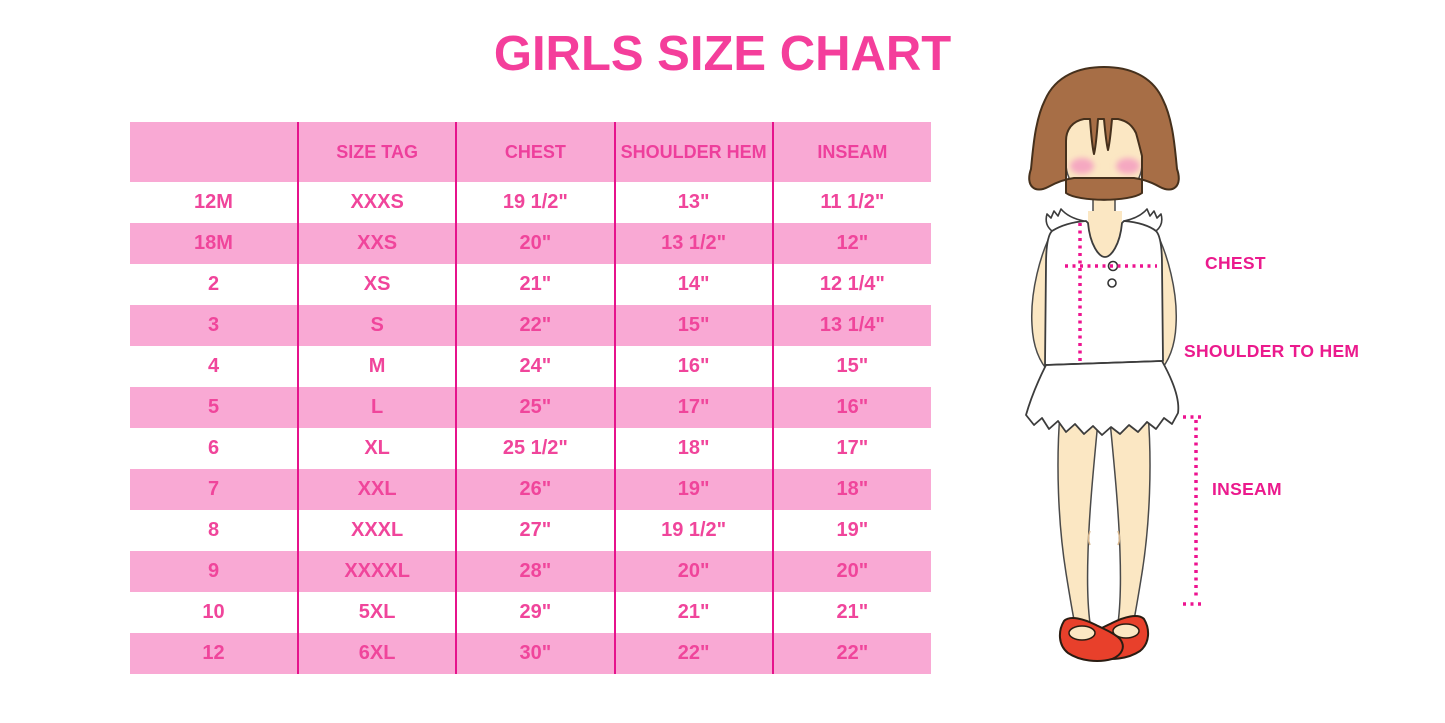 The image size is (1445, 723). What do you see at coordinates (722, 54) in the screenshot?
I see `page-title: GIRLS SIZE CHART` at bounding box center [722, 54].